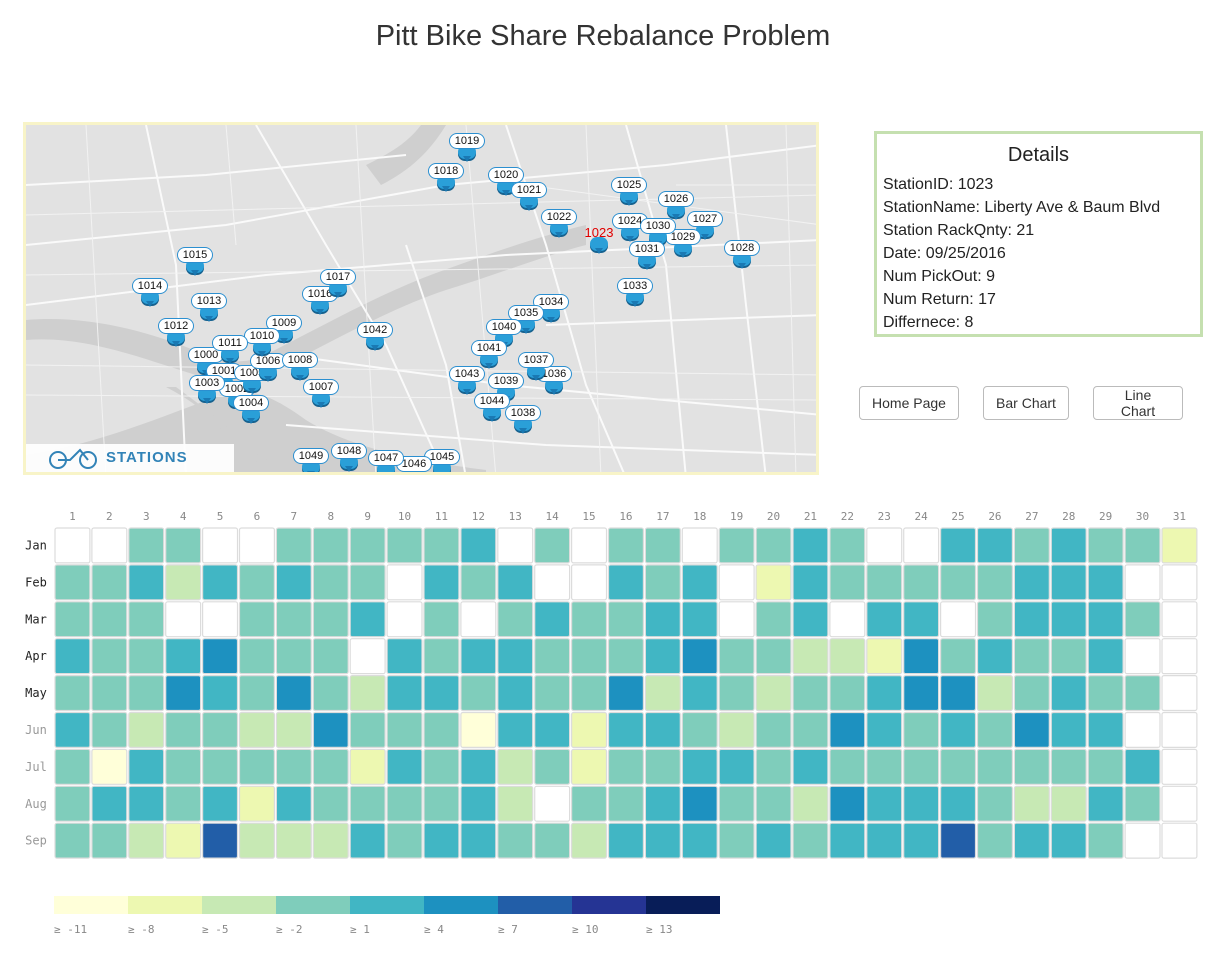  I want to click on station-marker: 1024, so click(630, 228).